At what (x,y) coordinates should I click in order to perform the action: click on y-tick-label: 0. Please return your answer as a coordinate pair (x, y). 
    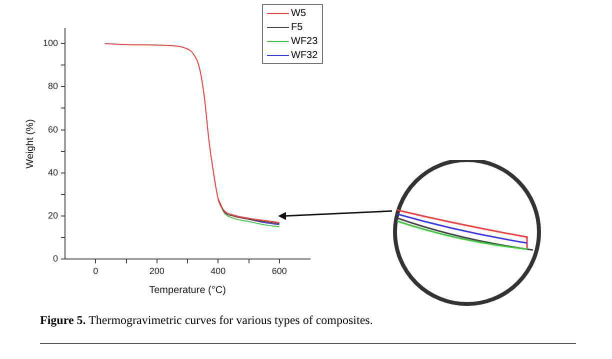
    Looking at the image, I should click on (55, 259).